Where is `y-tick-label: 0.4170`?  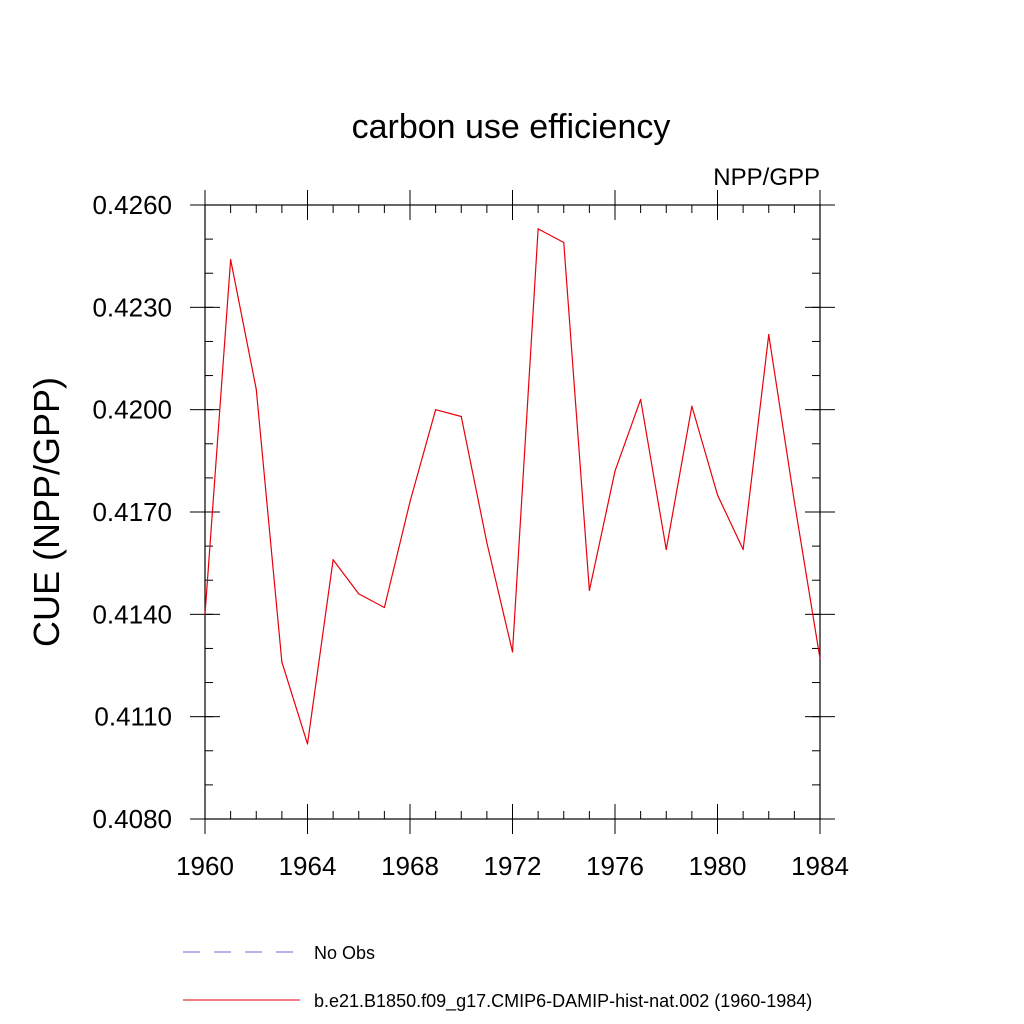
y-tick-label: 0.4170 is located at coordinates (132, 512).